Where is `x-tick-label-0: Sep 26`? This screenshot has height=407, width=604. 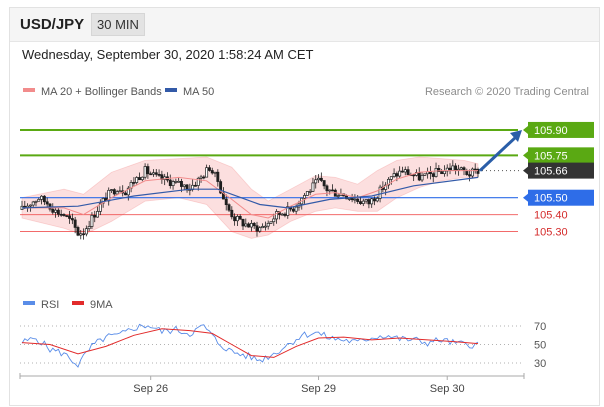 x-tick-label-0: Sep 26 is located at coordinates (150, 389).